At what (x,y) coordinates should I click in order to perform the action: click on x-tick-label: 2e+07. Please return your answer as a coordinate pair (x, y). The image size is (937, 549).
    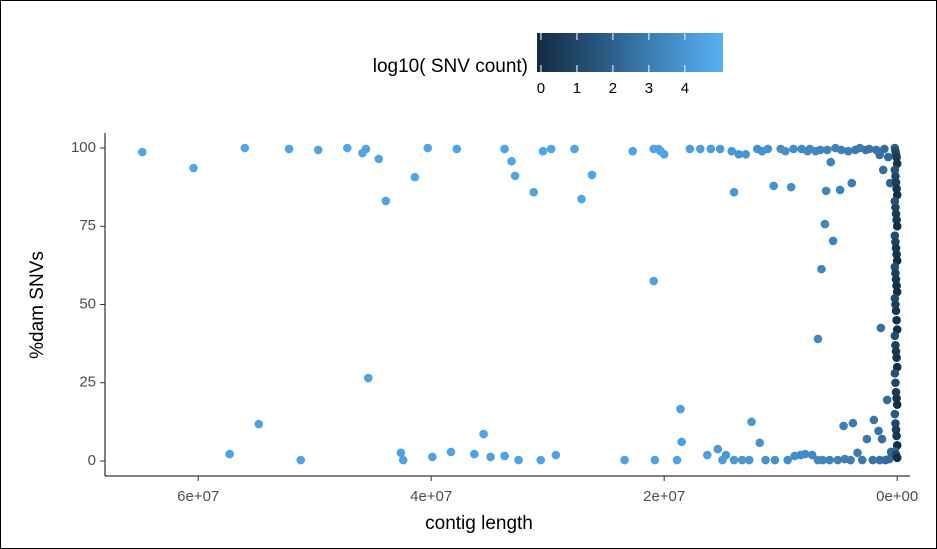
    Looking at the image, I should click on (664, 496).